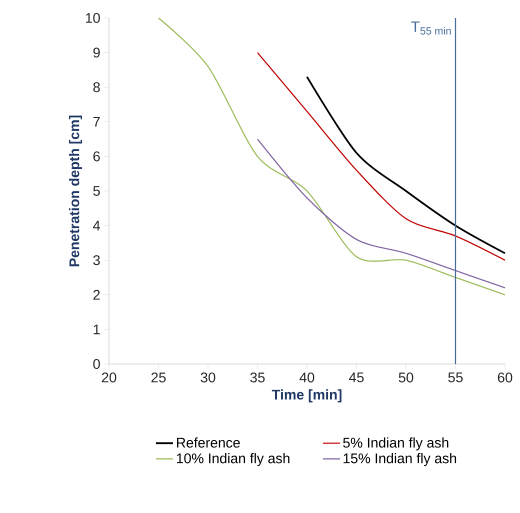 This screenshot has height=513, width=520. I want to click on y-tick-label: 4, so click(96, 225).